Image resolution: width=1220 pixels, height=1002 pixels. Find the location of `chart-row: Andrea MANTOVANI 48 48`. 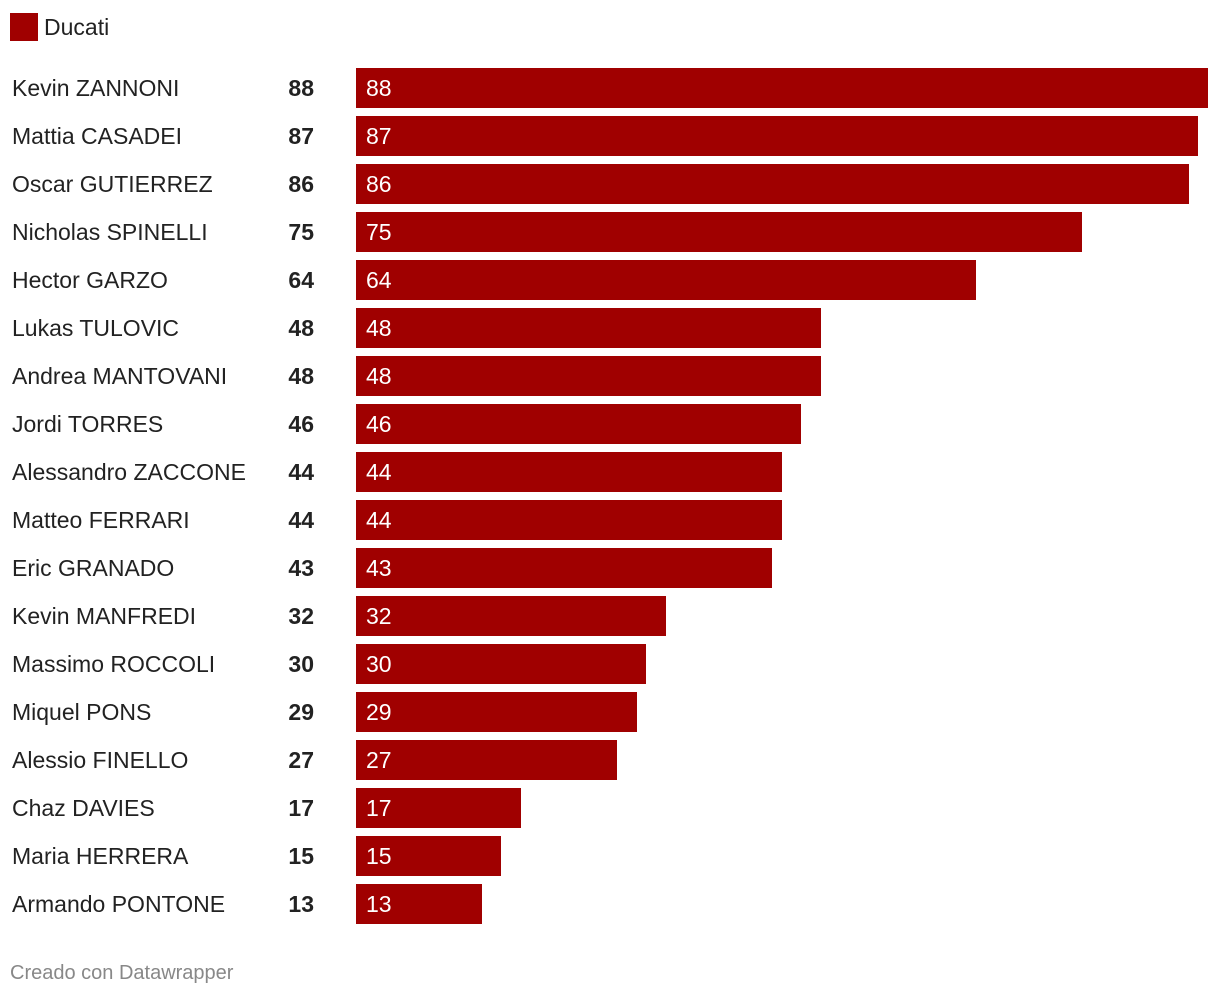

chart-row: Andrea MANTOVANI 48 48 is located at coordinates (610, 376).